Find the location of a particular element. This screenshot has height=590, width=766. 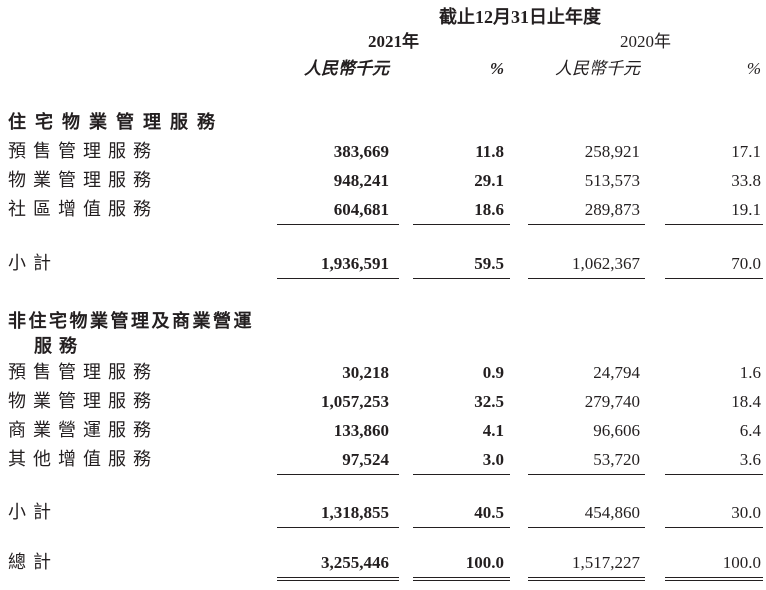

year-header-row: 2021年 2020年 is located at coordinates (387, 42).